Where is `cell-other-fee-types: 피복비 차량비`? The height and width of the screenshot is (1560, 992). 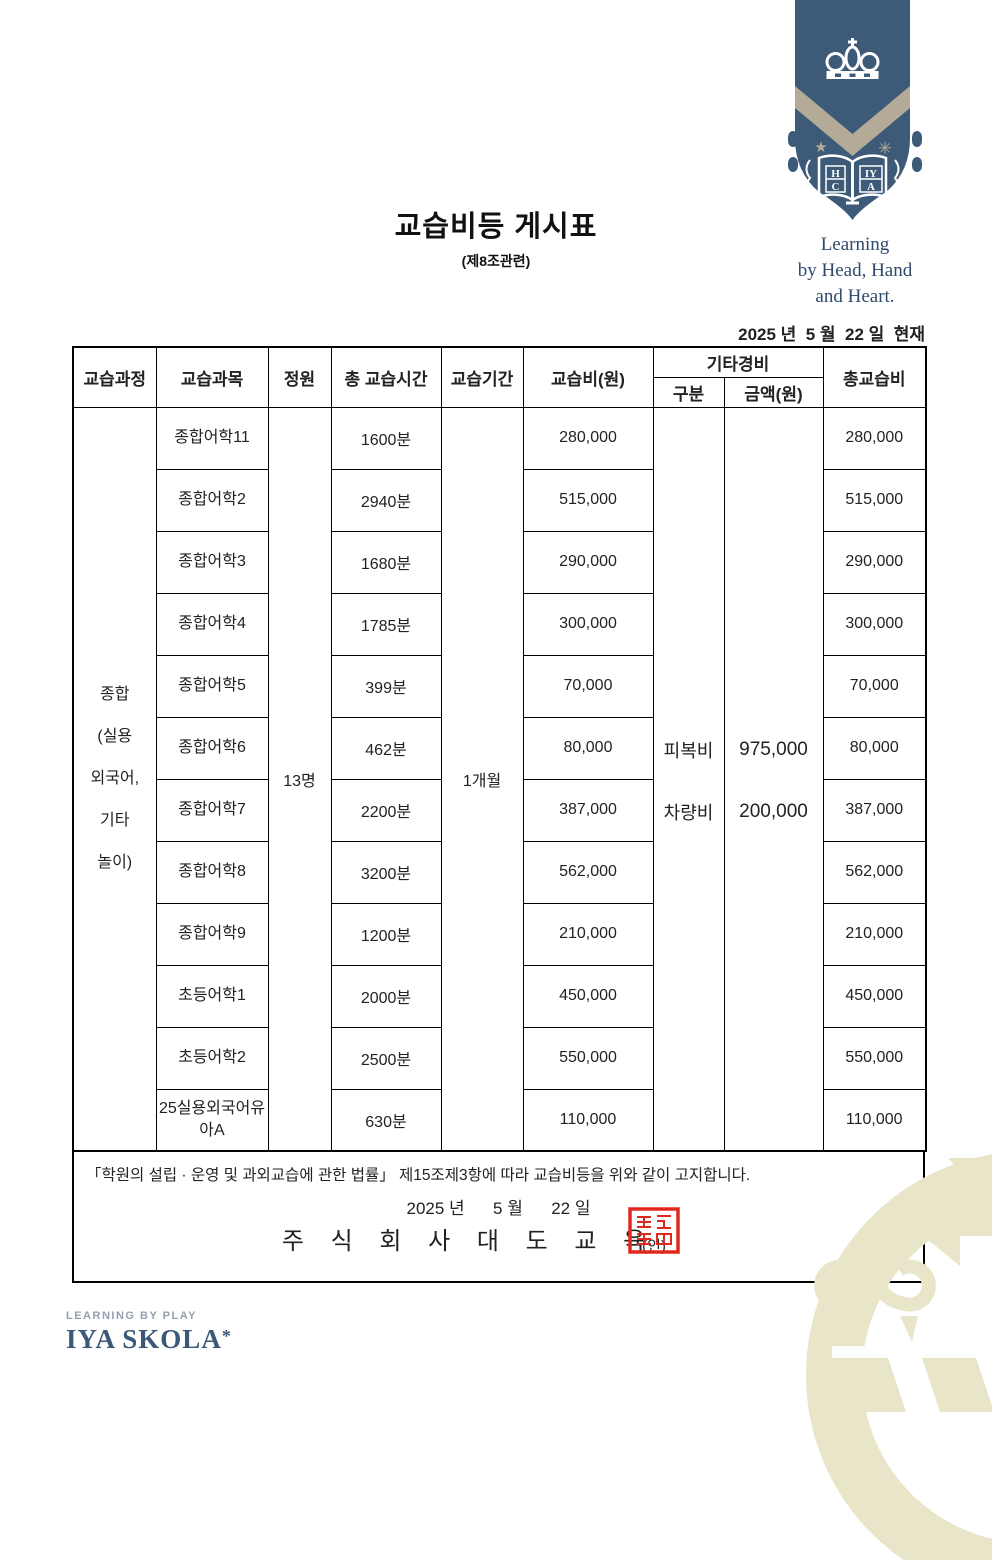
cell-other-fee-types: 피복비 차량비 is located at coordinates (688, 779).